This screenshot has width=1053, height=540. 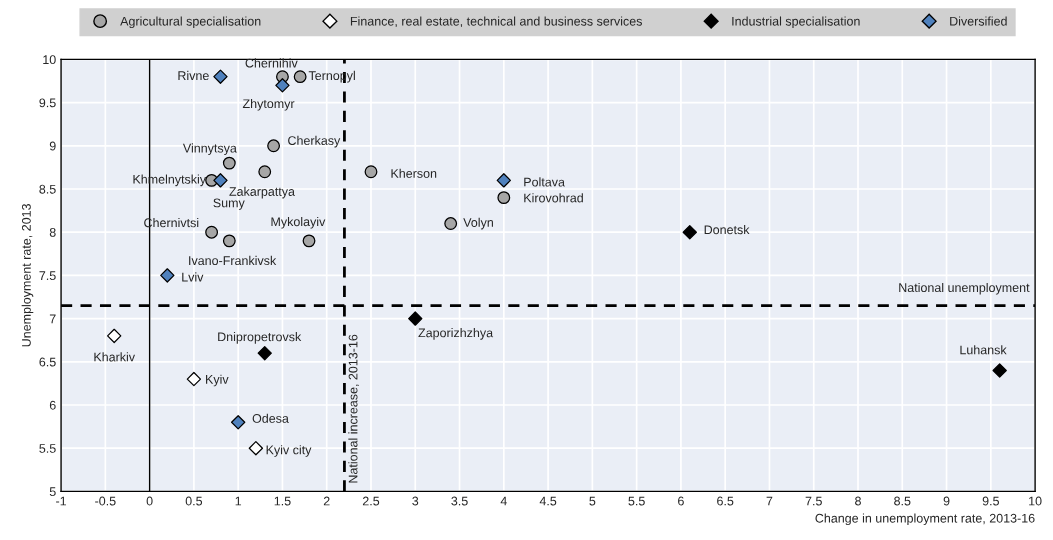 What do you see at coordinates (725, 501) in the screenshot?
I see `x-tick-label: 6.5` at bounding box center [725, 501].